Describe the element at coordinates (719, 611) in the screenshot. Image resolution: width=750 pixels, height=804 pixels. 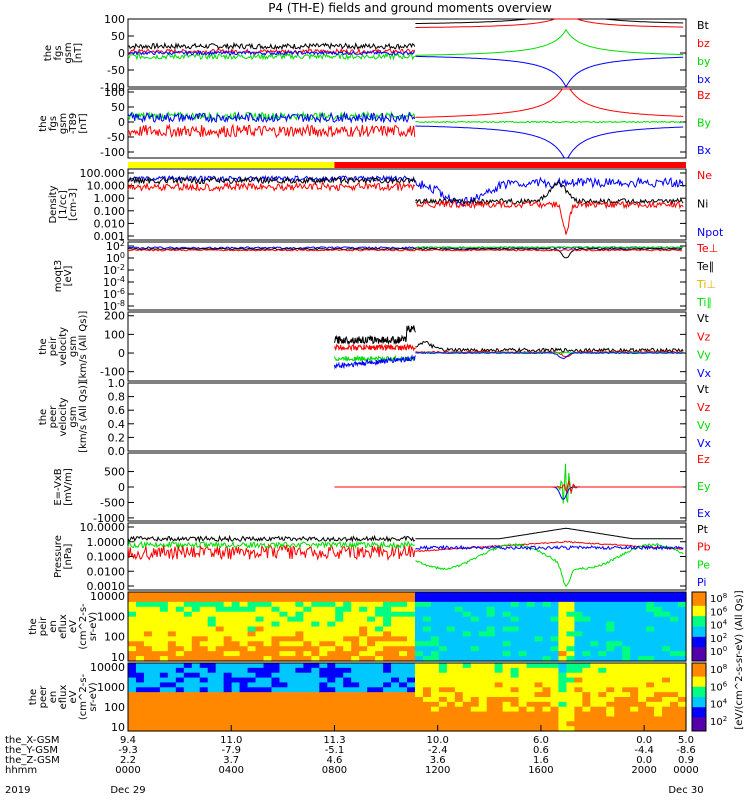
I see `colorbar-tick-label: 106` at that location.